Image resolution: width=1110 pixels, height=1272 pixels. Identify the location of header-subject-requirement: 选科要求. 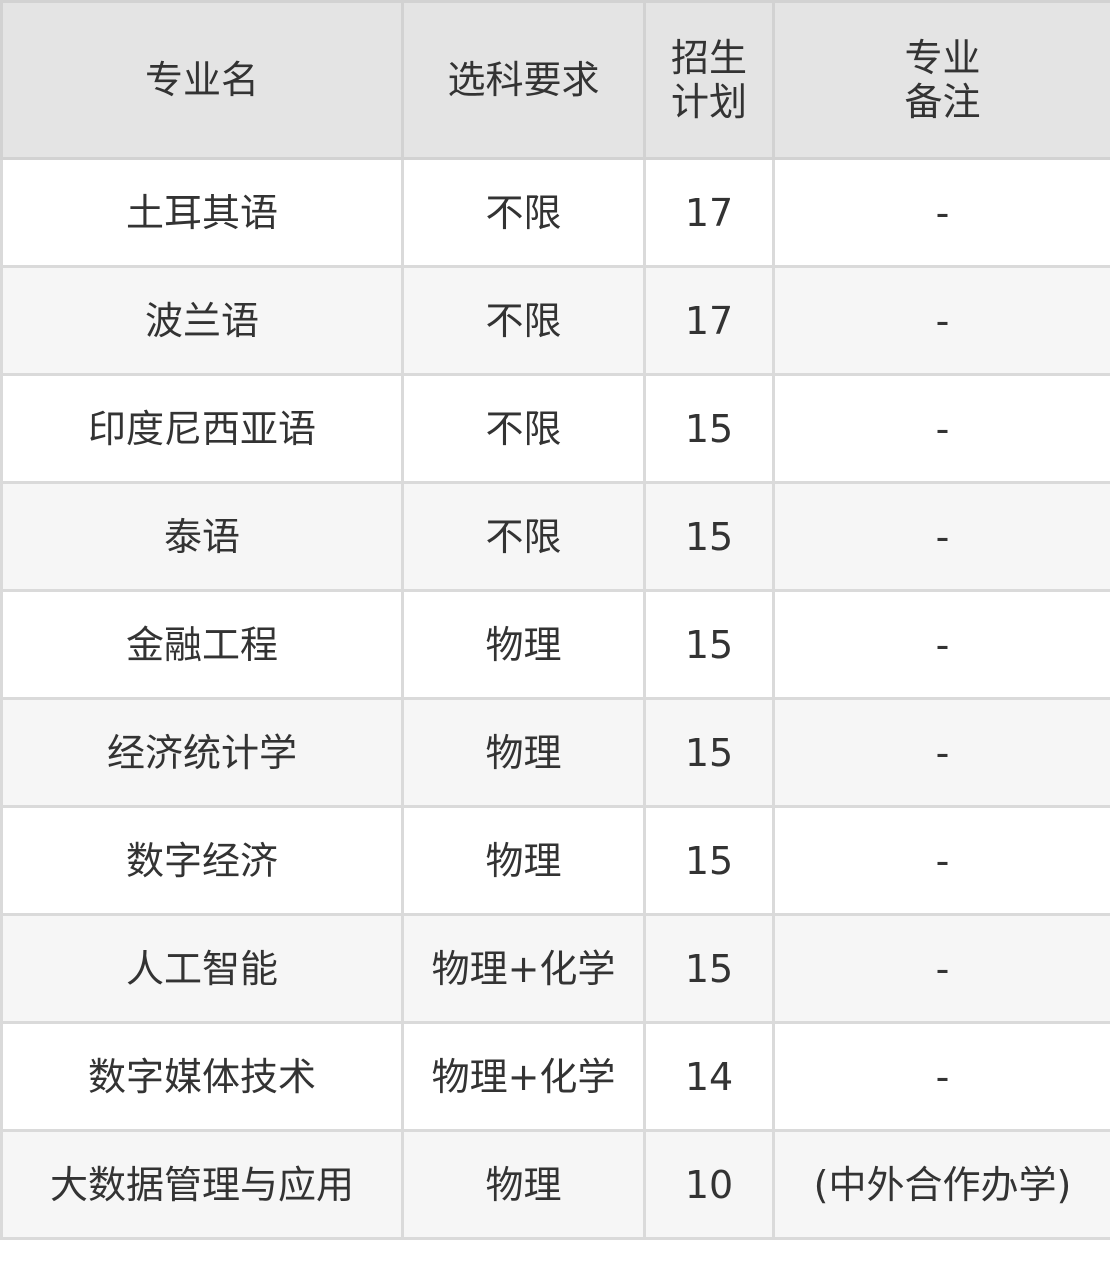
(523, 80).